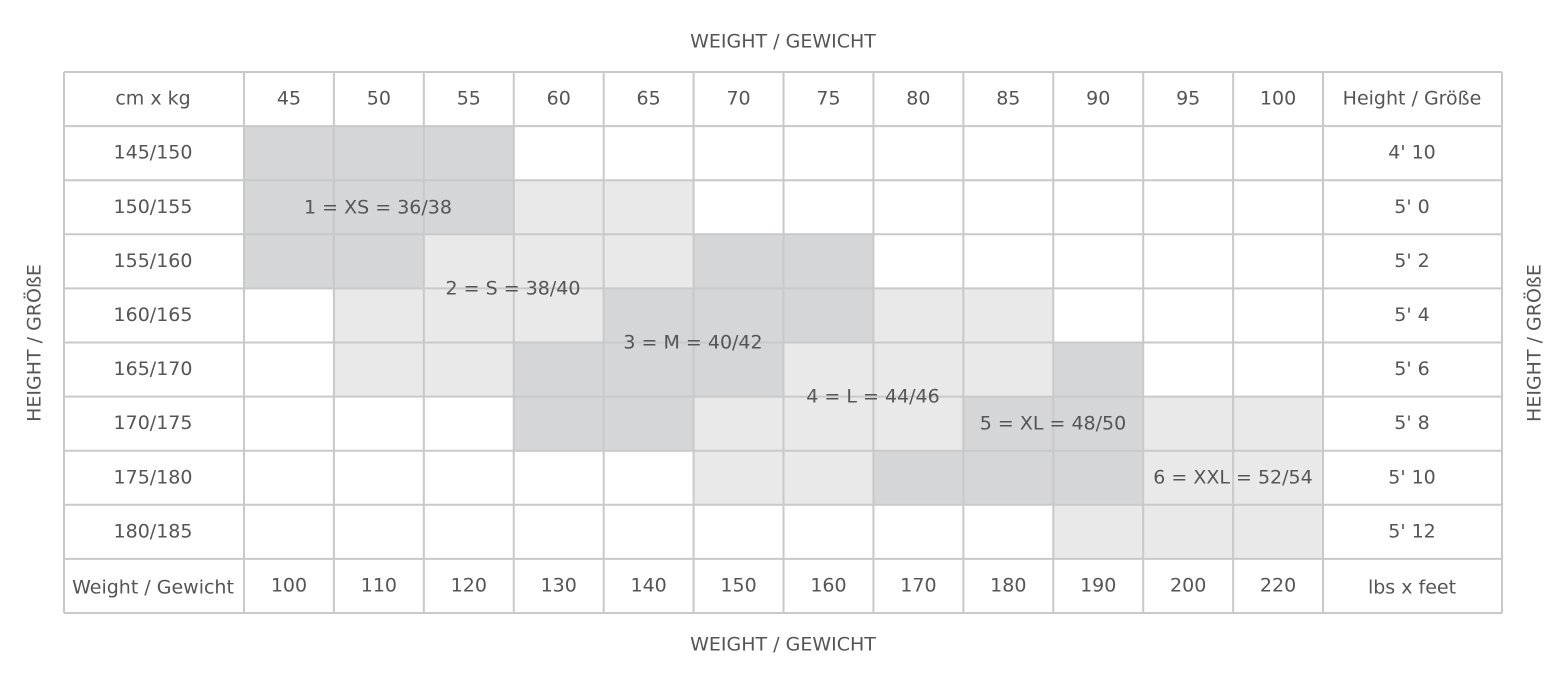  I want to click on feet-cell: 5' 10, so click(1412, 477).